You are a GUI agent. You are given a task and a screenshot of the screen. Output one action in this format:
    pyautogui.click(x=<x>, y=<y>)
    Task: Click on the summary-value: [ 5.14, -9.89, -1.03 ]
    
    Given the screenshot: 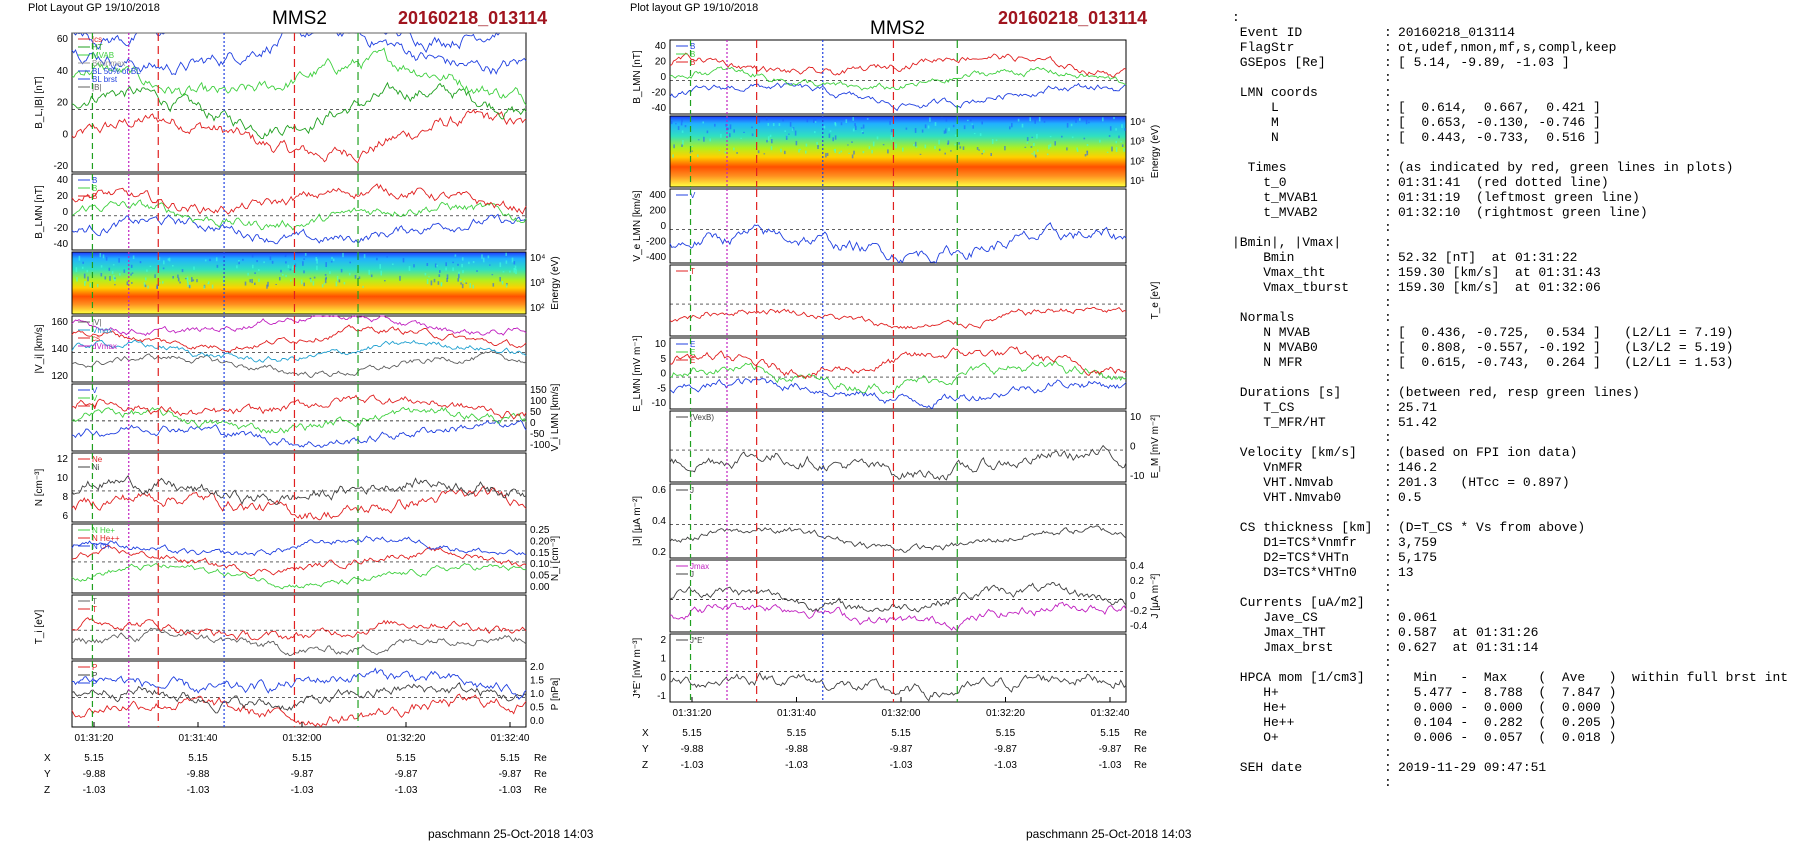 What is the action you would take?
    pyautogui.click(x=1484, y=62)
    